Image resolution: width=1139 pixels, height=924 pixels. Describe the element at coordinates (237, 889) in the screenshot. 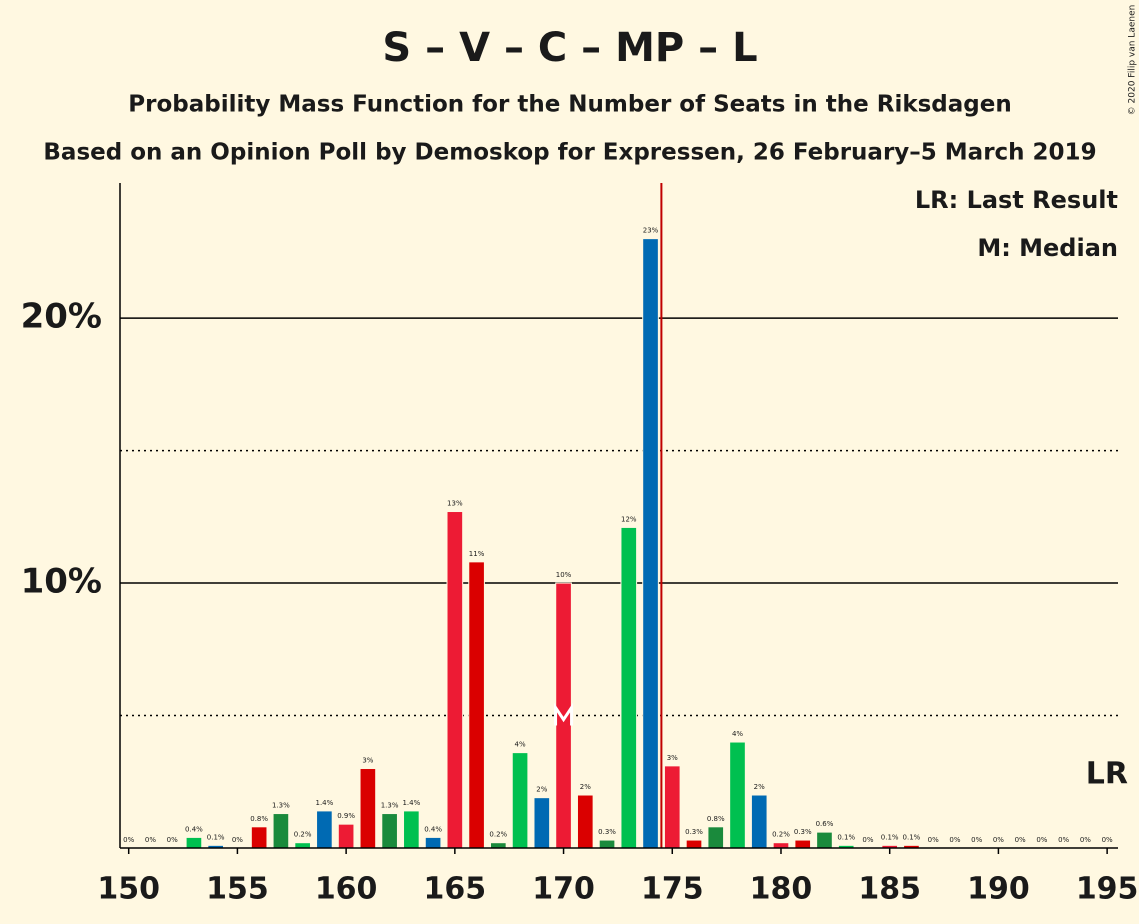

I see `x-tick-label: 155` at that location.